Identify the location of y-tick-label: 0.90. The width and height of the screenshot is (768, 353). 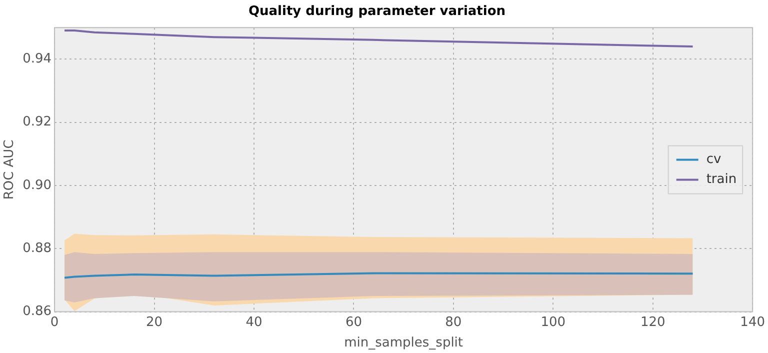
(37, 185).